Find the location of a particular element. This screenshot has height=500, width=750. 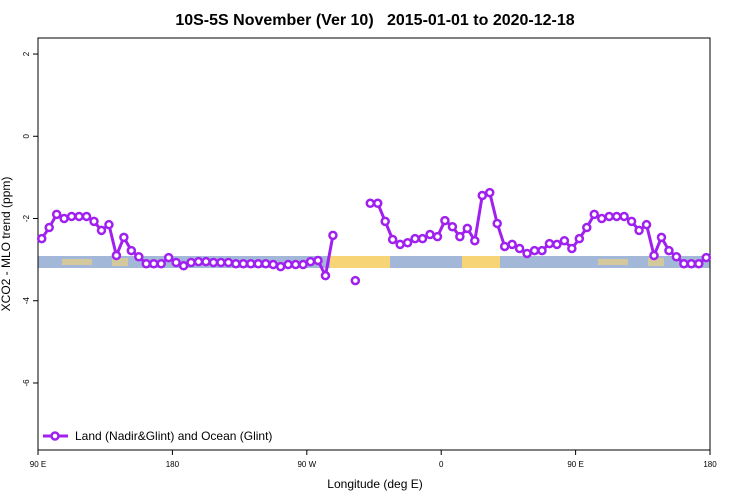

y-tick-label: -6 is located at coordinates (26, 383).